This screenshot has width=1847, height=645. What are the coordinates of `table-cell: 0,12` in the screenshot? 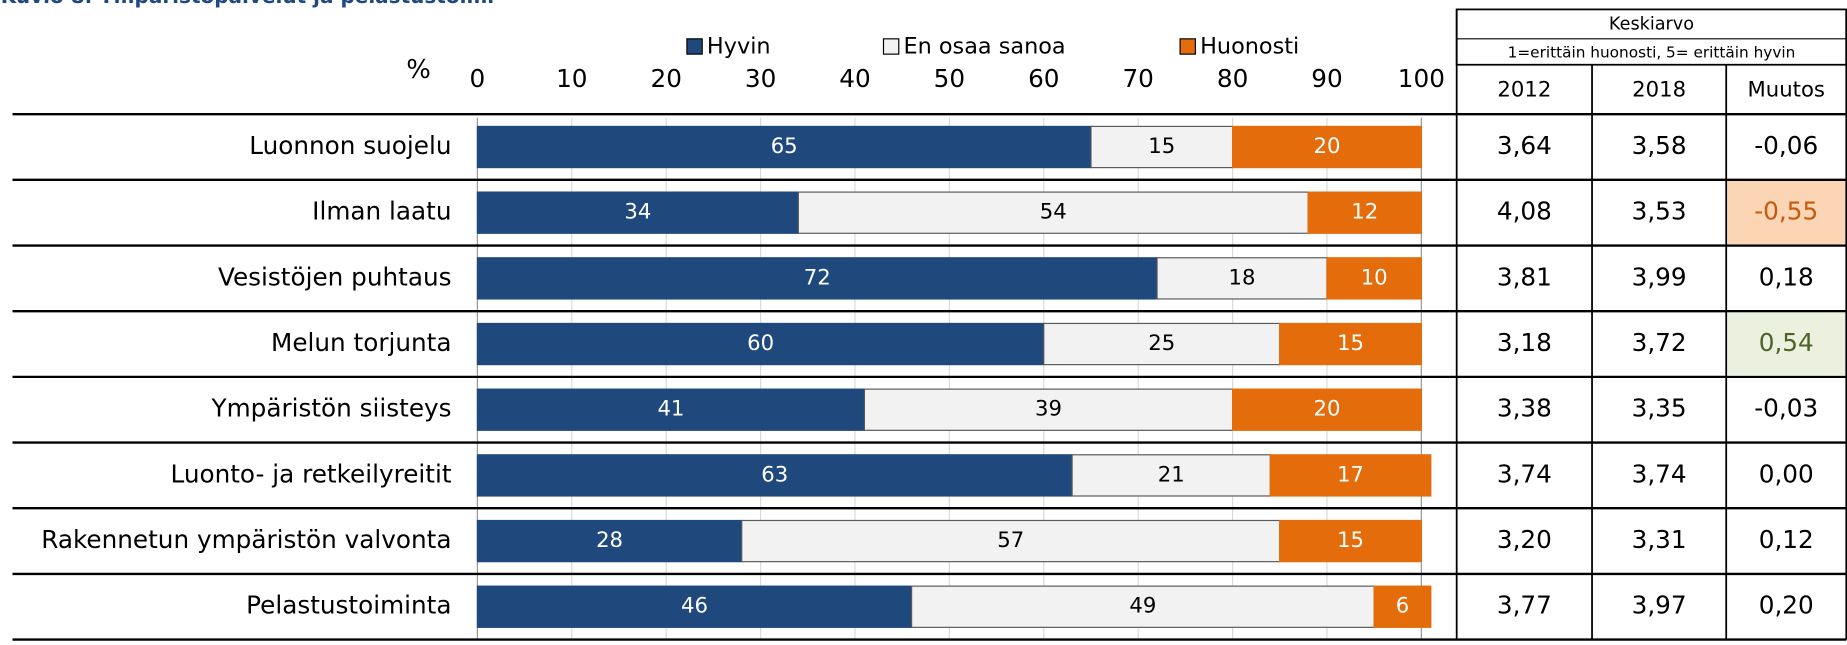 It's located at (1786, 539).